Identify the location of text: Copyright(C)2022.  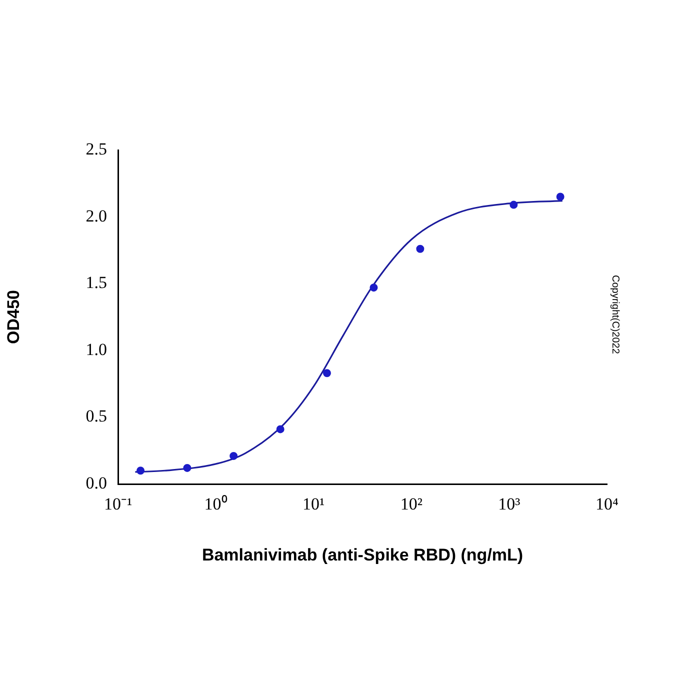
(614, 314).